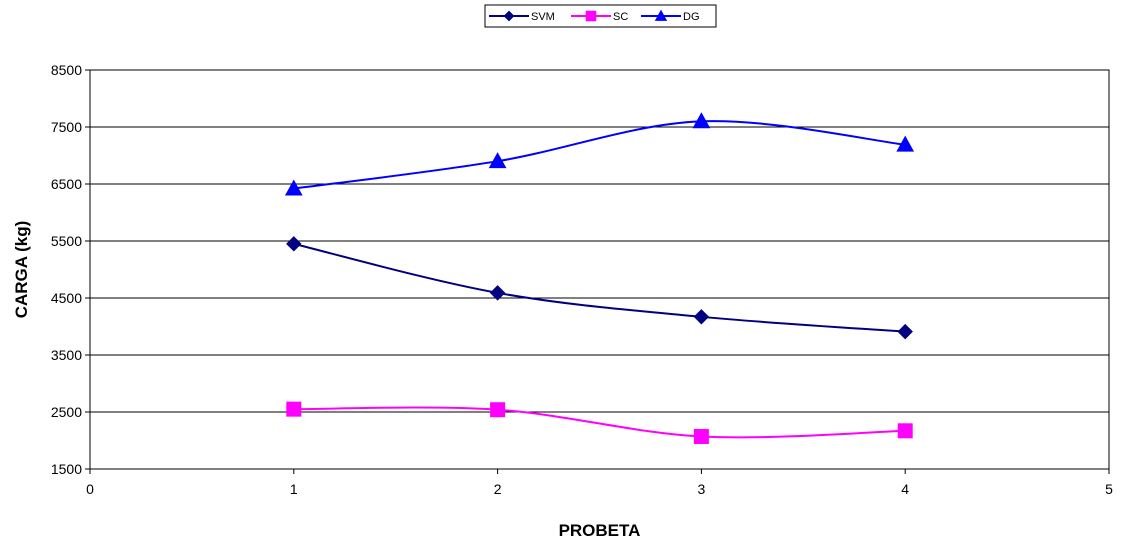 The image size is (1124, 549). What do you see at coordinates (543, 17) in the screenshot?
I see `legend-label: SVM` at bounding box center [543, 17].